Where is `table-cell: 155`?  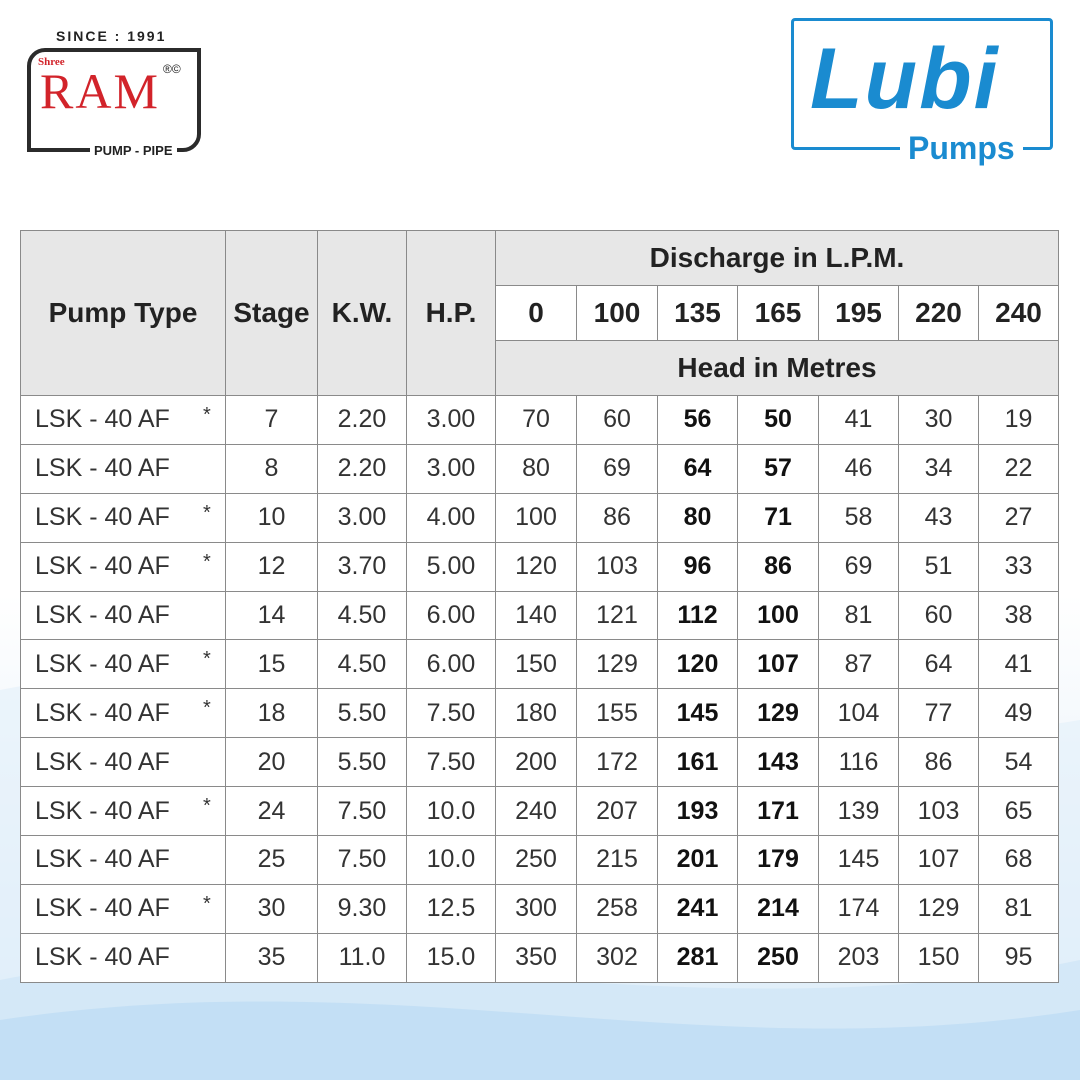 table-cell: 155 is located at coordinates (617, 713).